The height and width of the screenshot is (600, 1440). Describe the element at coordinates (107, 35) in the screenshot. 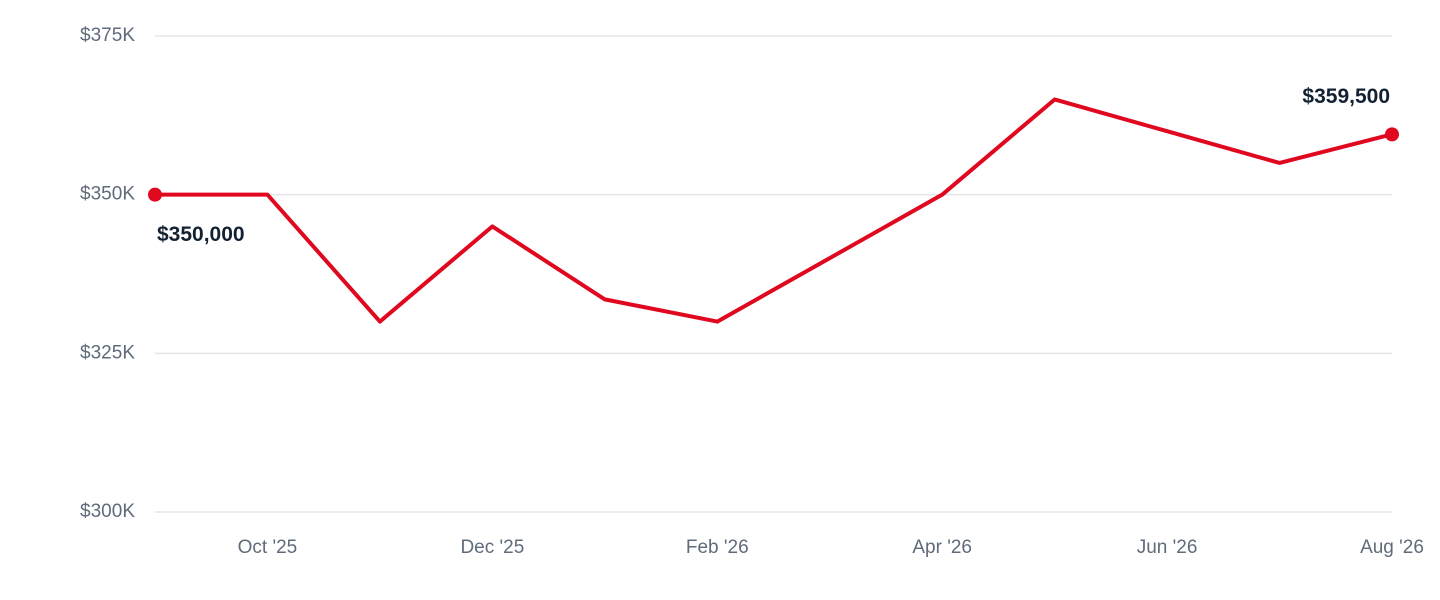

I see `y-tick-label: $375K` at that location.